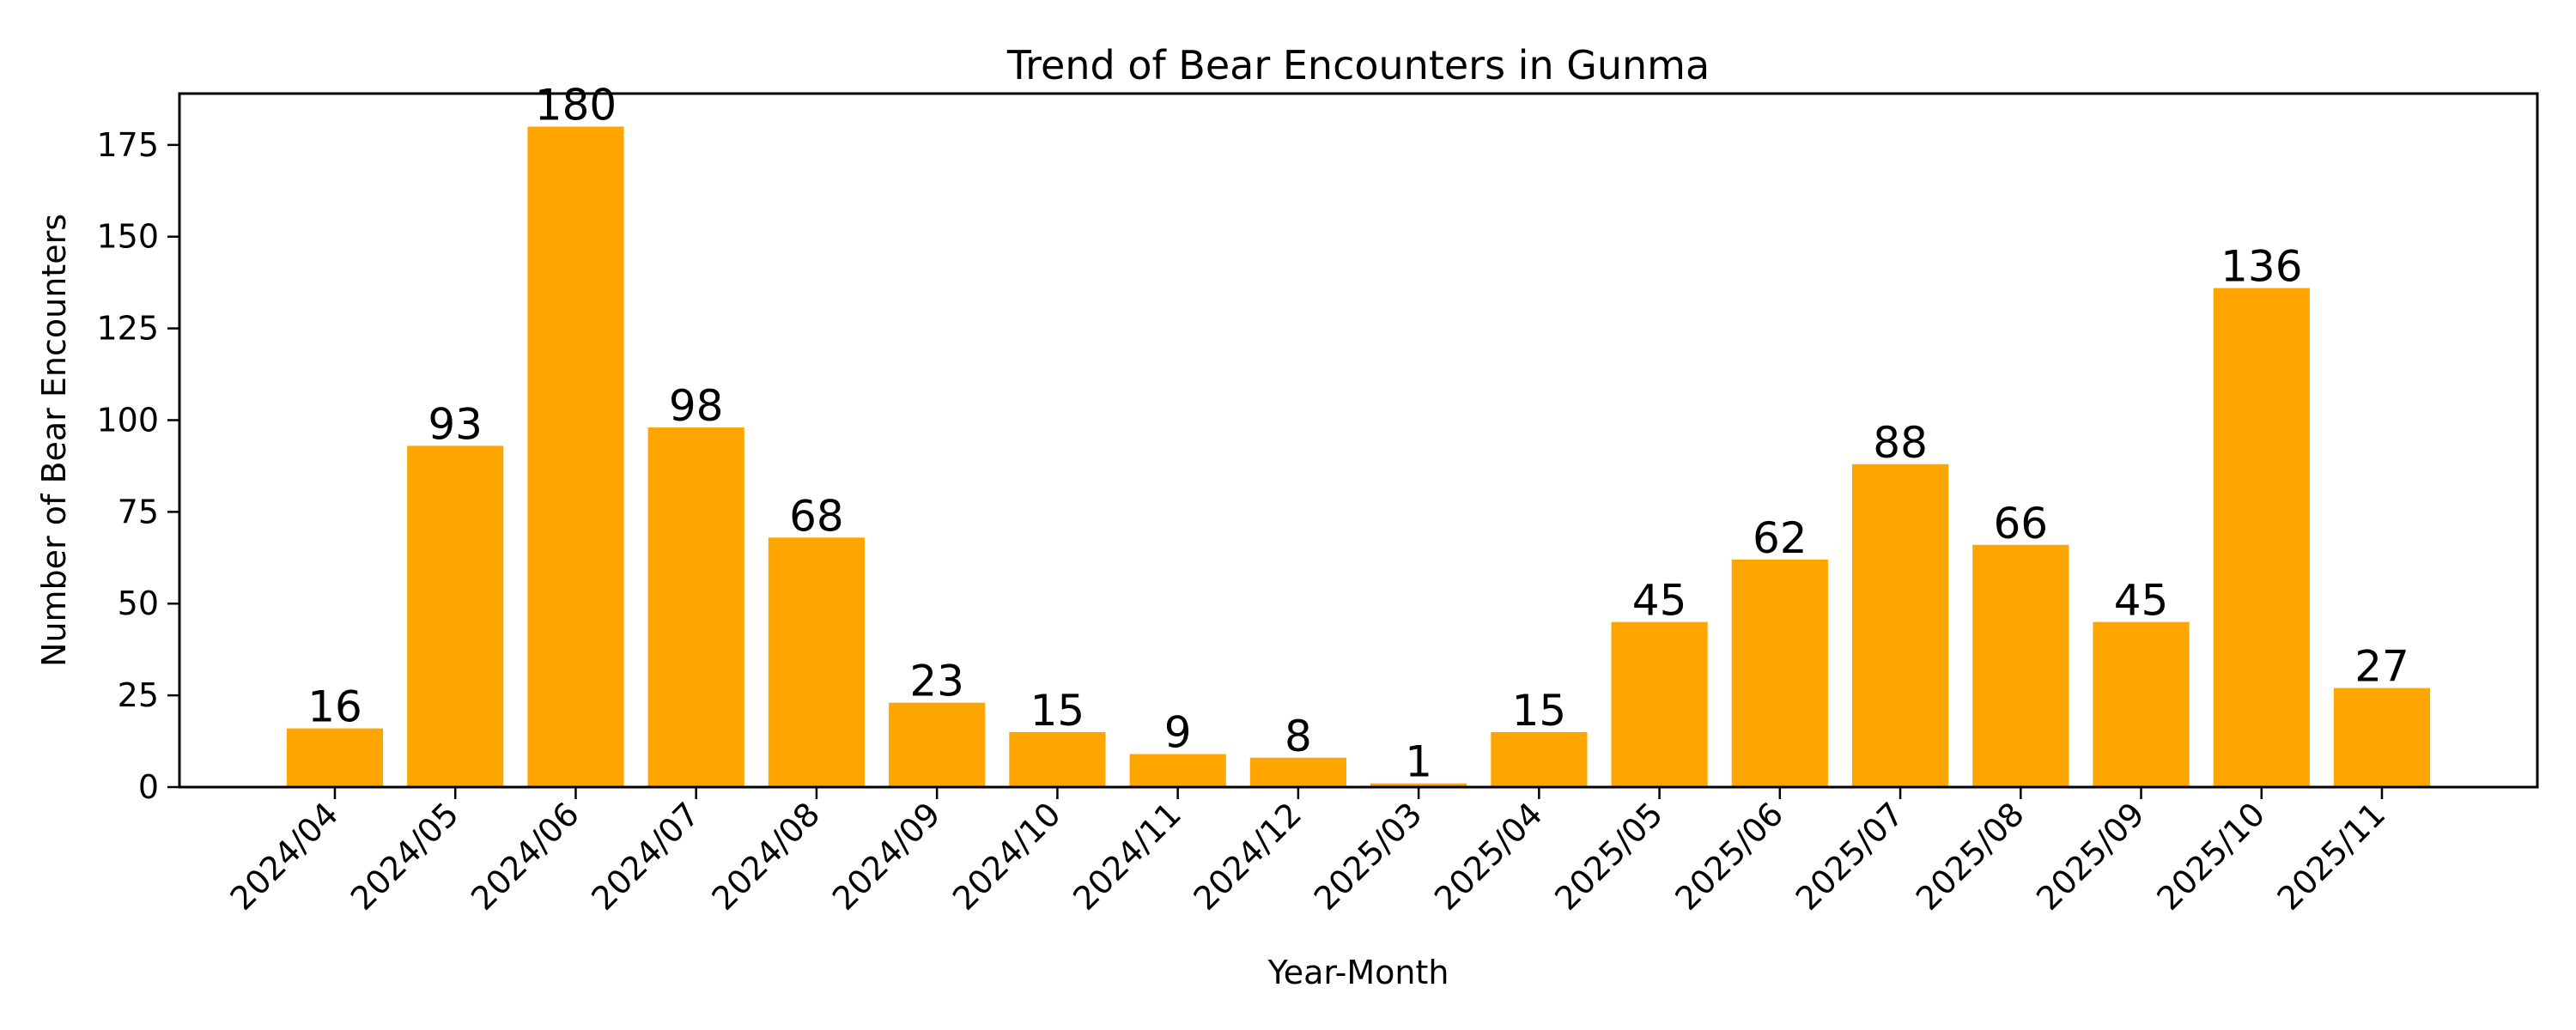 The height and width of the screenshot is (1030, 2576). I want to click on x-tick-label: 2024/04, so click(284, 856).